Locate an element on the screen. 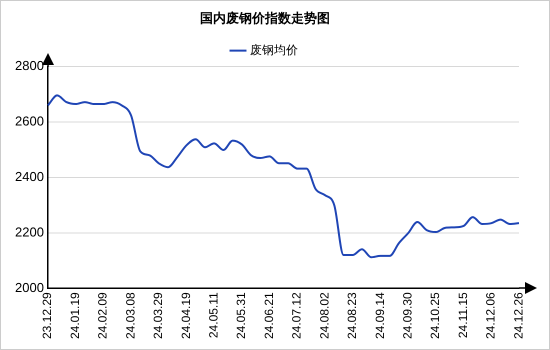  x-tick-label: 24.05.31 is located at coordinates (241, 316).